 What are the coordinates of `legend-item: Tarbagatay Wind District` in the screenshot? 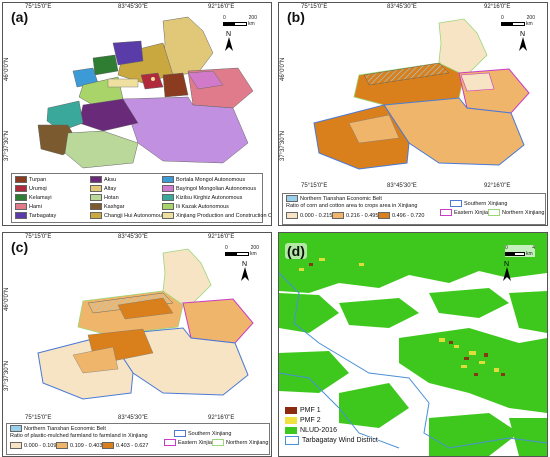 It's located at (331, 440).